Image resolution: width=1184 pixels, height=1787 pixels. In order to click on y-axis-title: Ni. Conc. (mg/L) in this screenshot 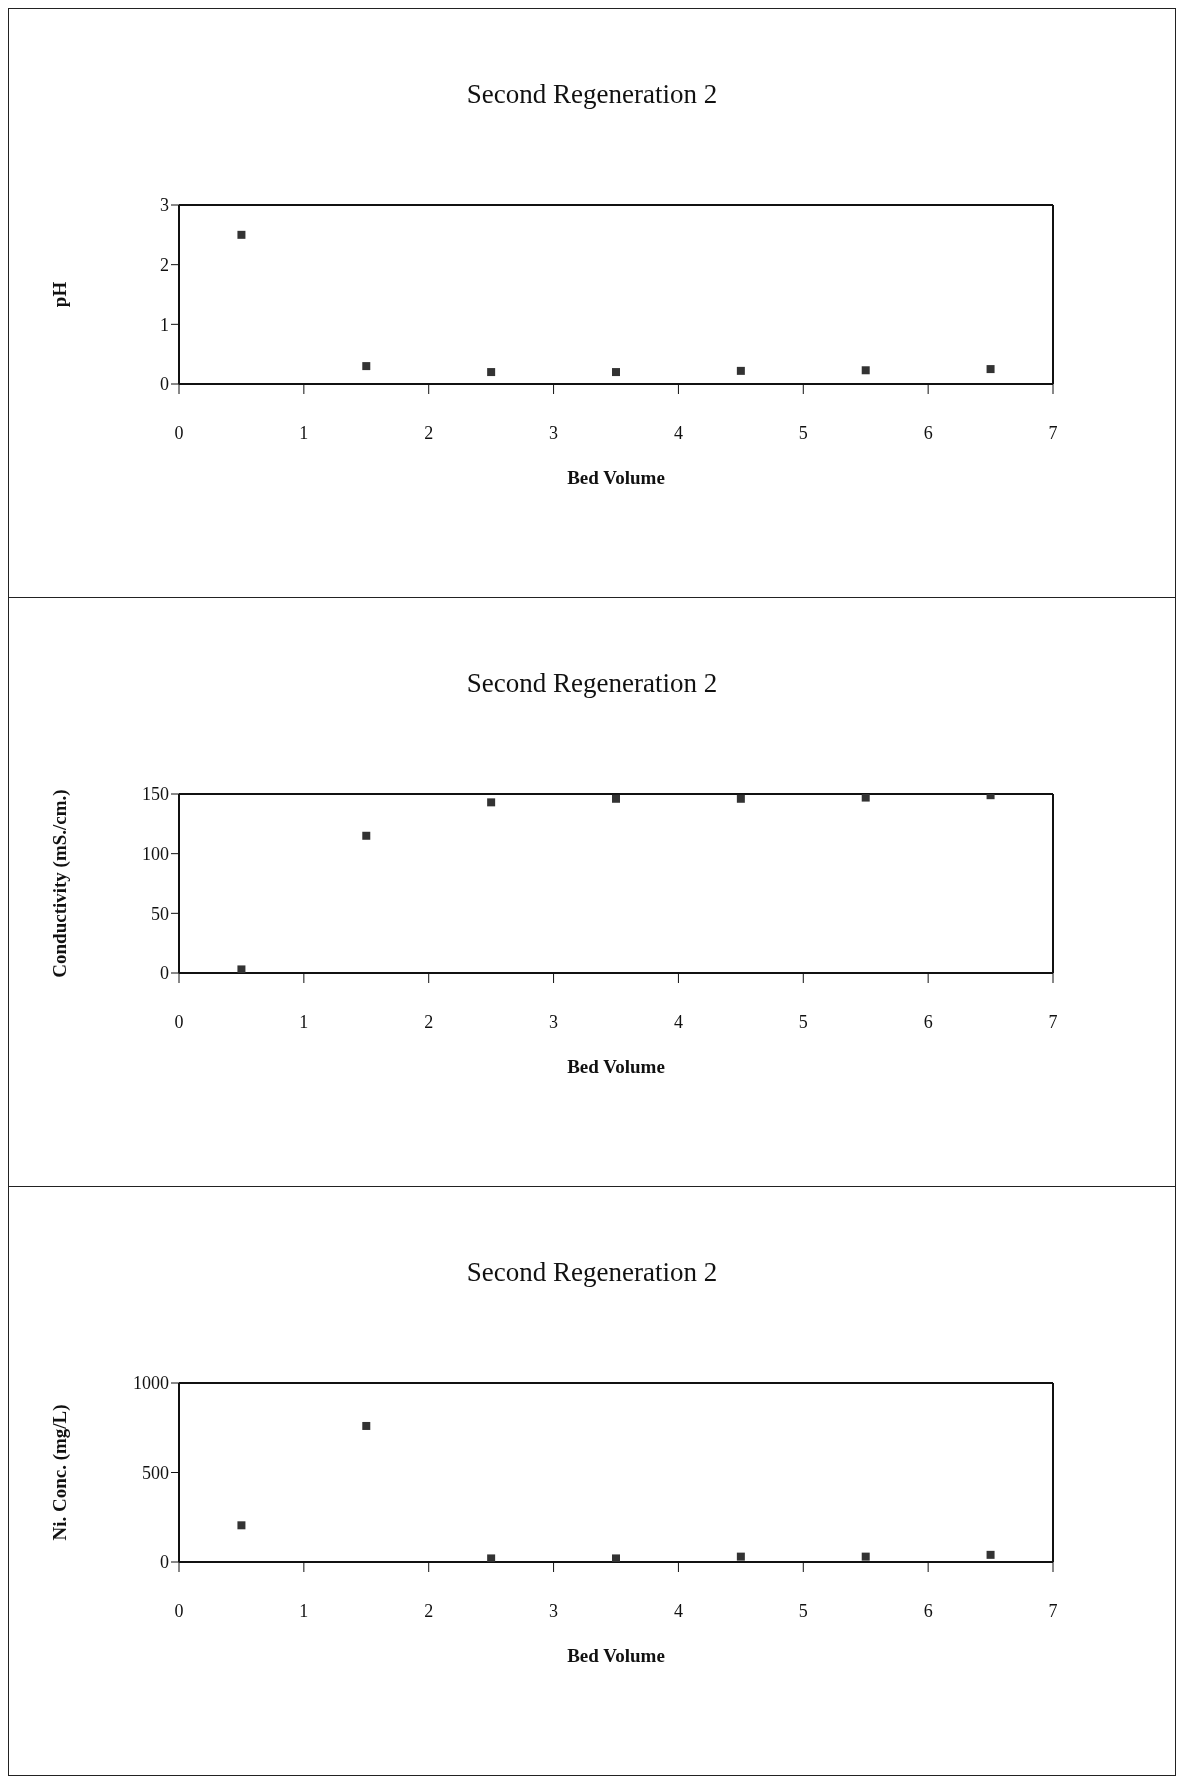, I will do `click(59, 1472)`.